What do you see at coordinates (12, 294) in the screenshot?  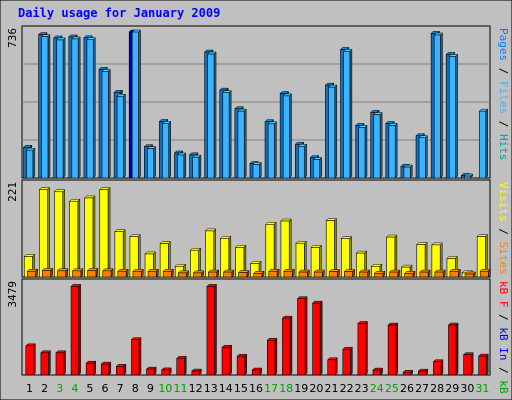 I see `panel-3-max-label: 3479` at bounding box center [12, 294].